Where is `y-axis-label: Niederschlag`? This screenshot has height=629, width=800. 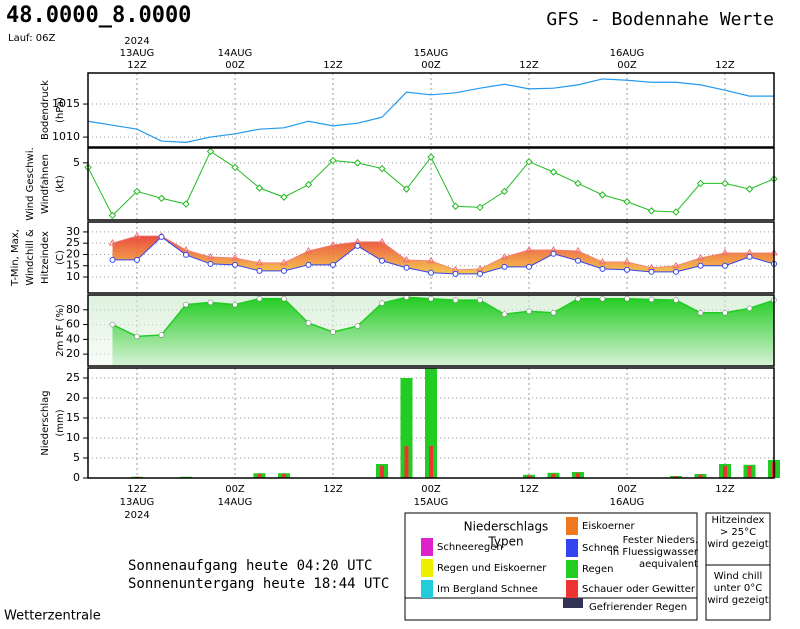
y-axis-label: Niederschlag is located at coordinates (45, 422).